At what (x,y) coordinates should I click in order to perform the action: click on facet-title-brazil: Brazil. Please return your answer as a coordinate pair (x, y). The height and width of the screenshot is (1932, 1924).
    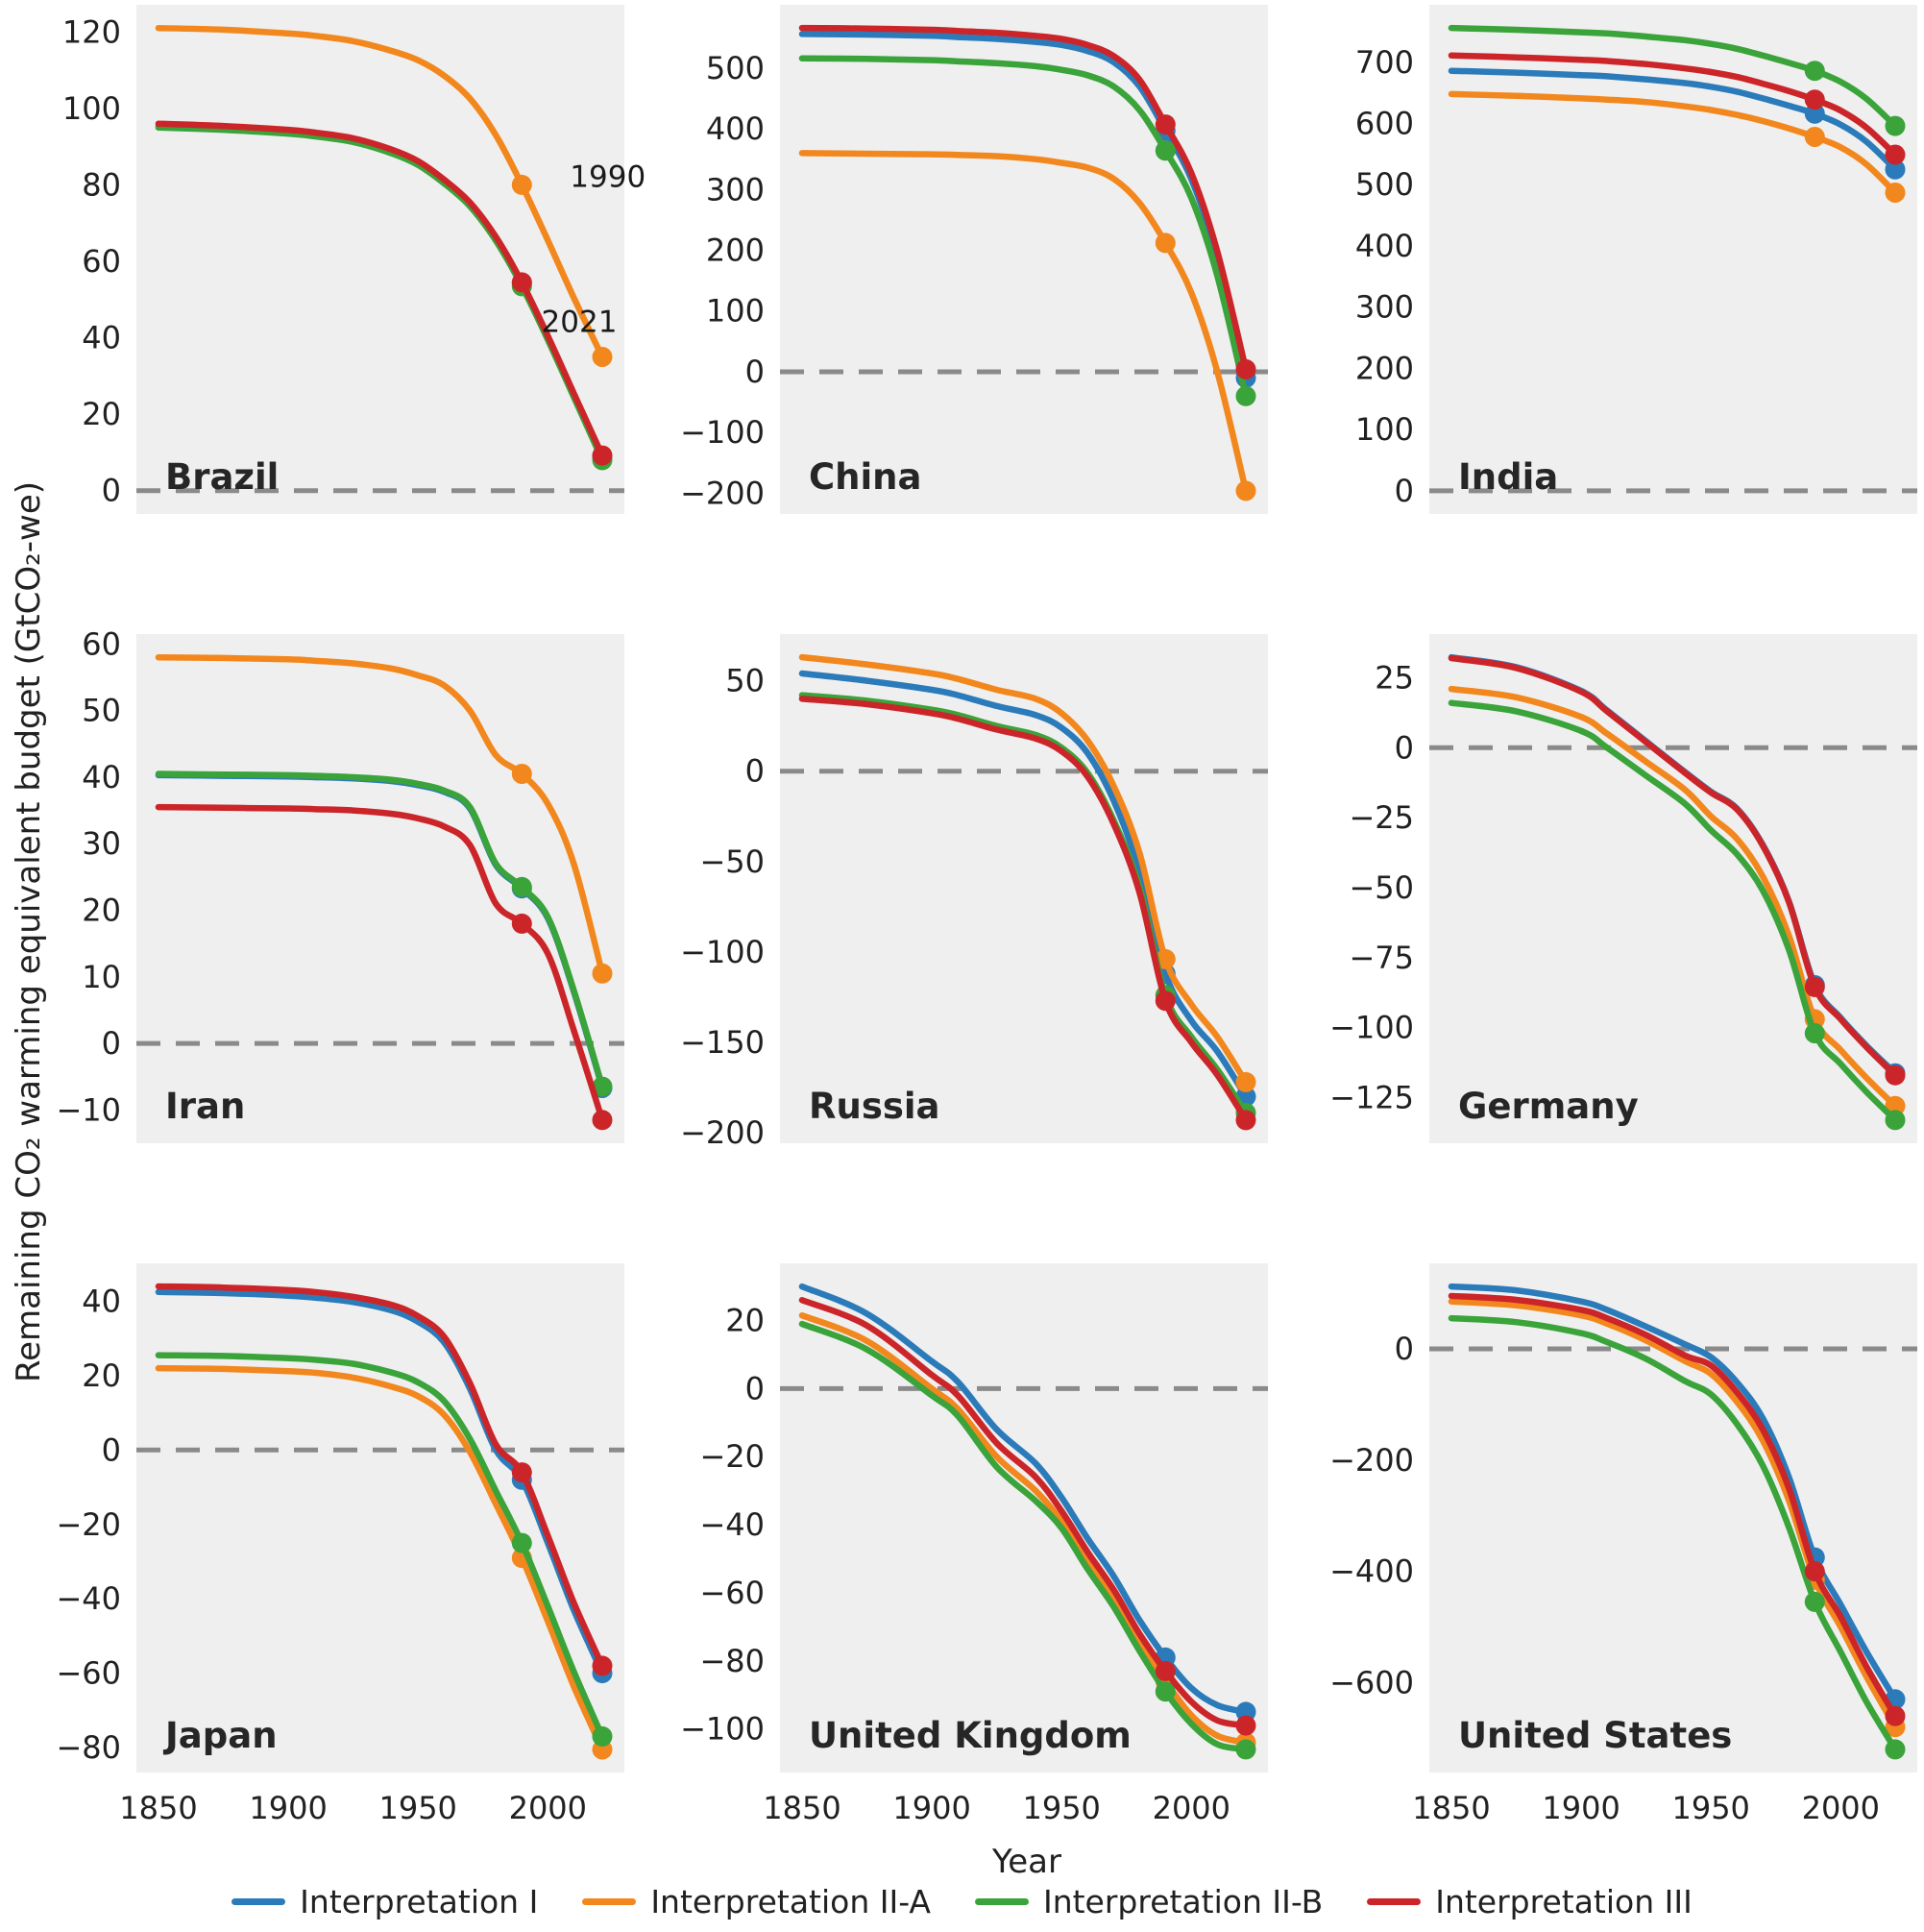
    Looking at the image, I should click on (222, 477).